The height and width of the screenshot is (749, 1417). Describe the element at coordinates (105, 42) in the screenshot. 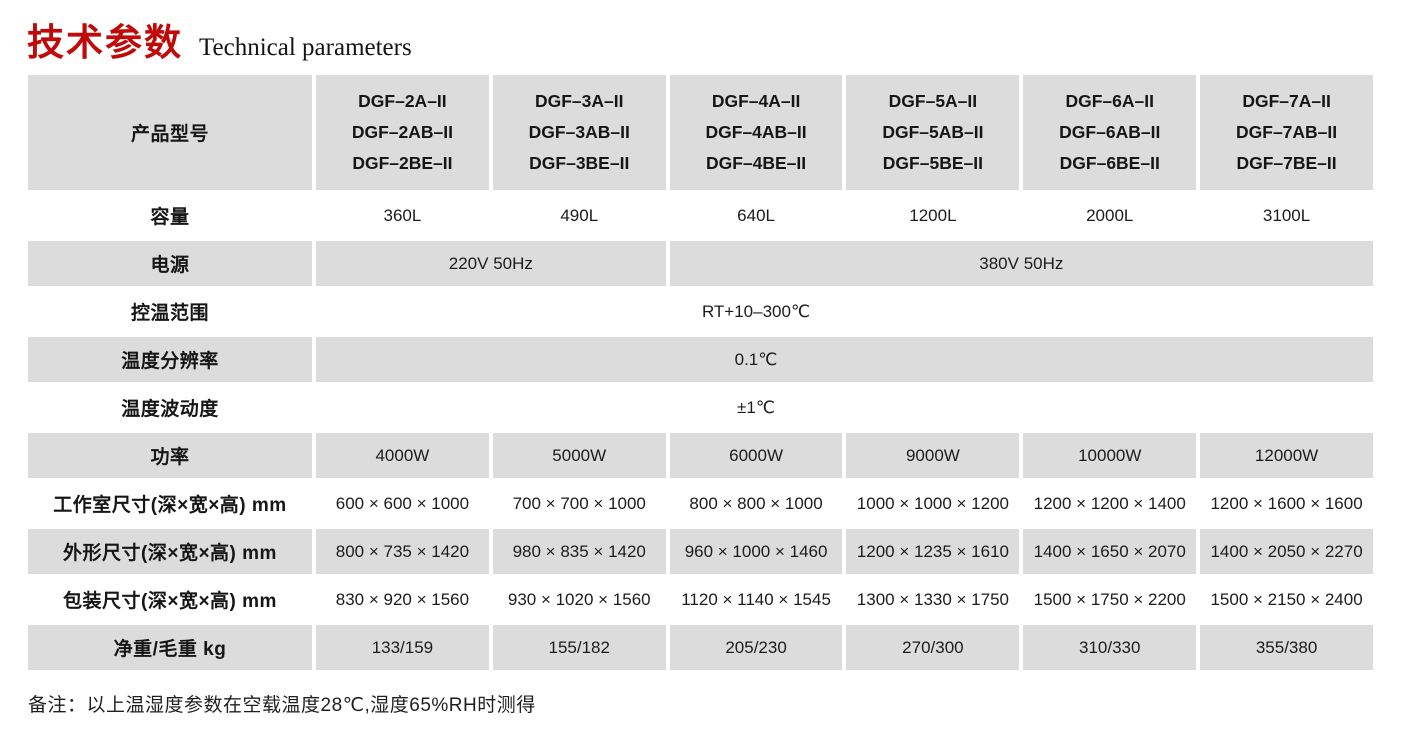

I see `page-title-chinese: 技术参数` at that location.